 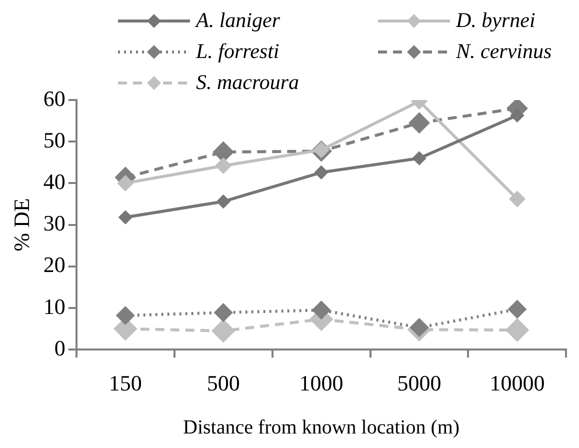 I want to click on y-tick-label: 40, so click(x=54, y=181).